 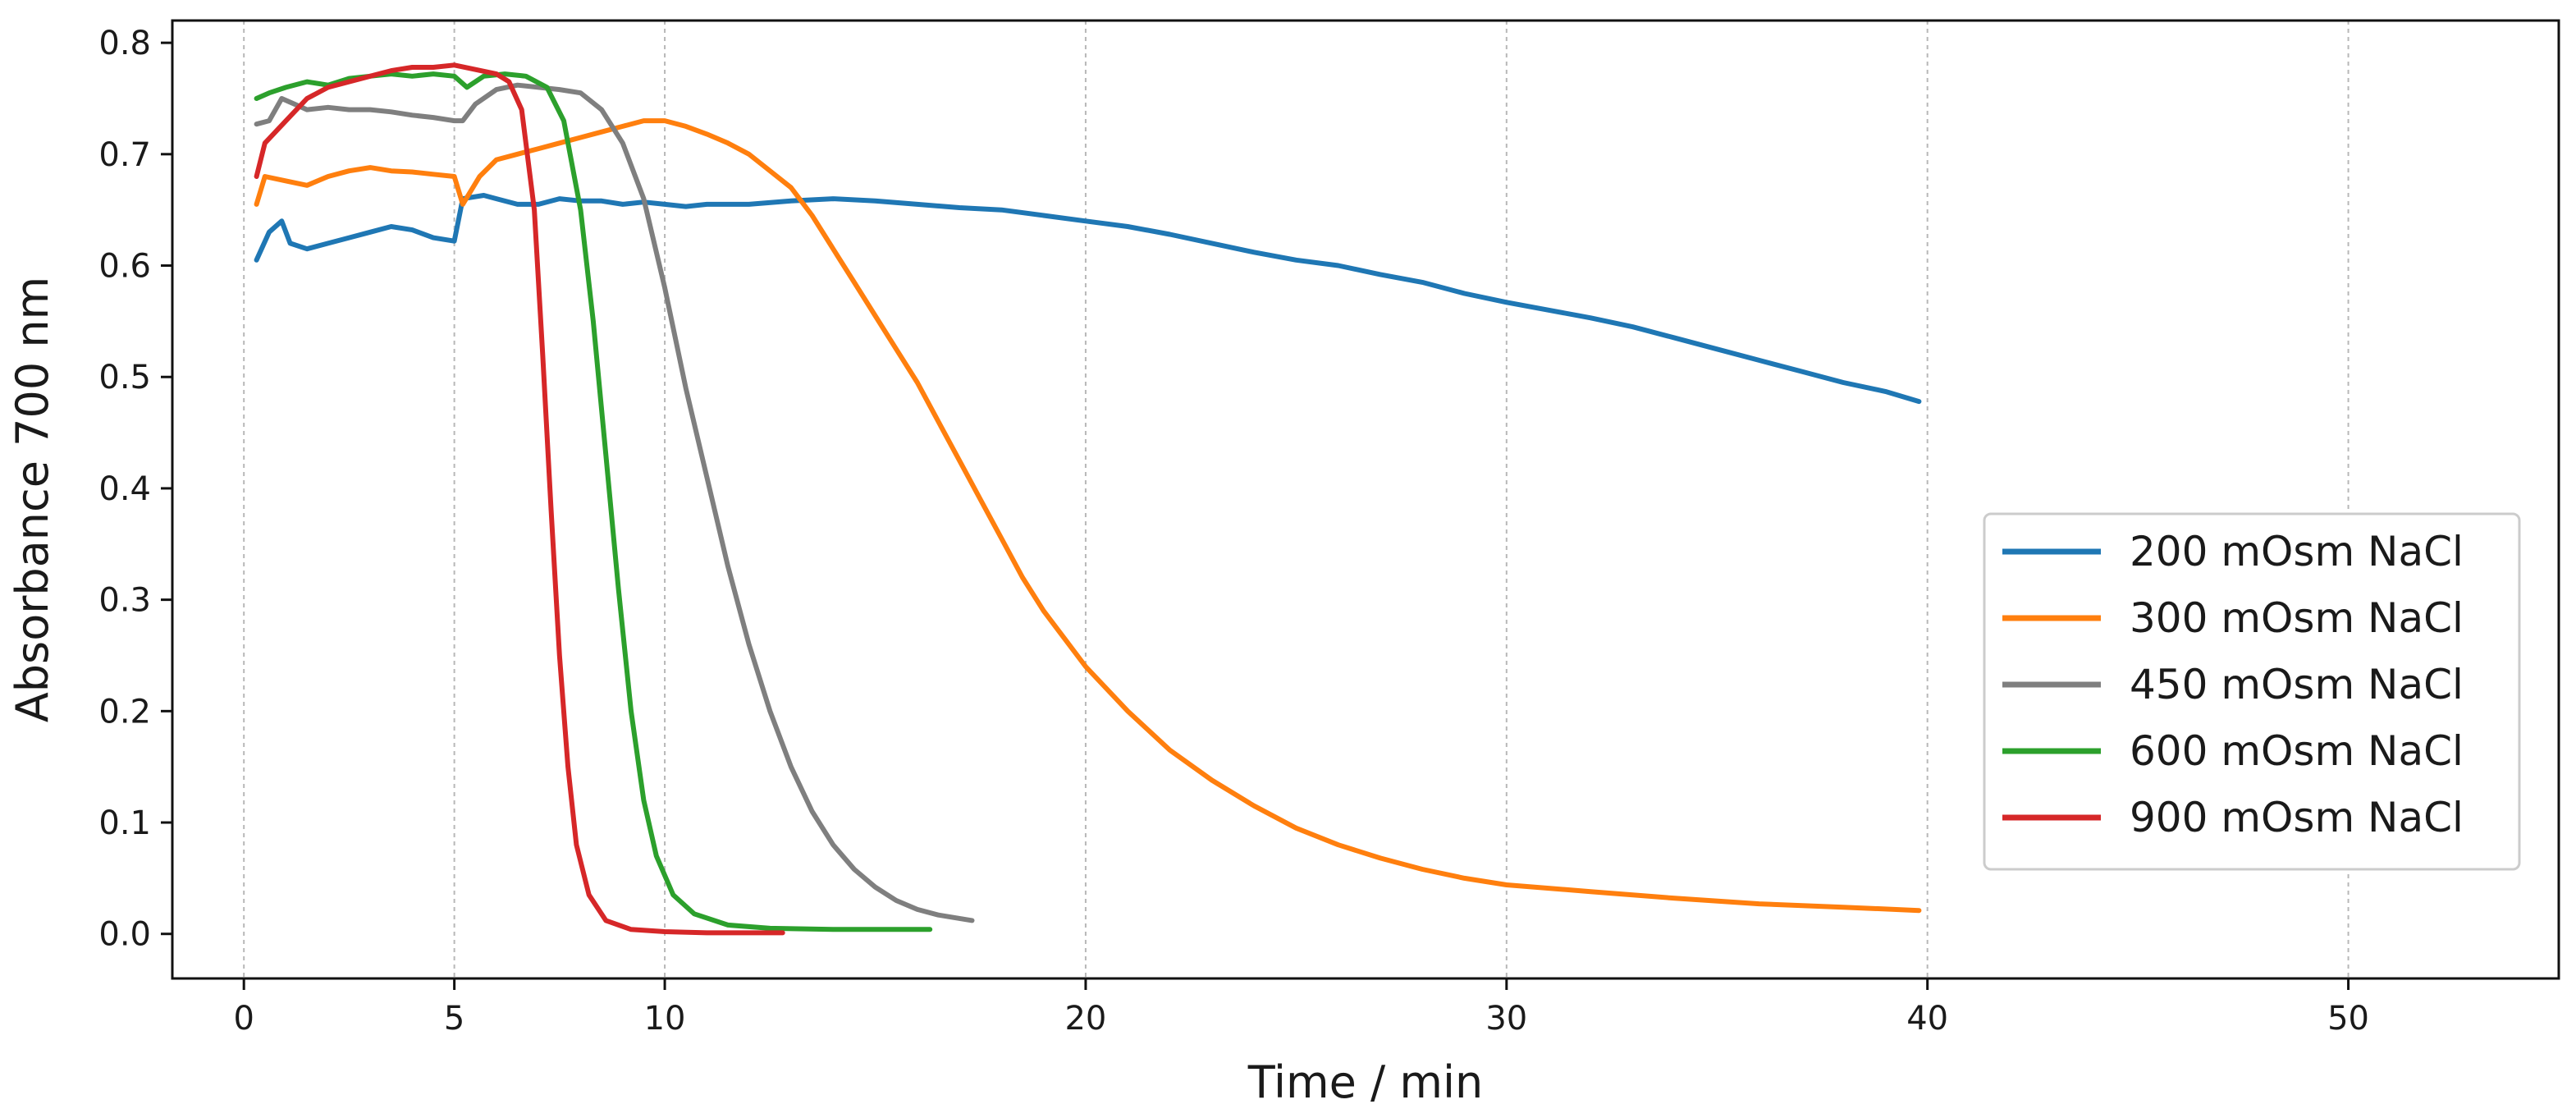 I want to click on x-tick-label: 20, so click(x=1085, y=1019).